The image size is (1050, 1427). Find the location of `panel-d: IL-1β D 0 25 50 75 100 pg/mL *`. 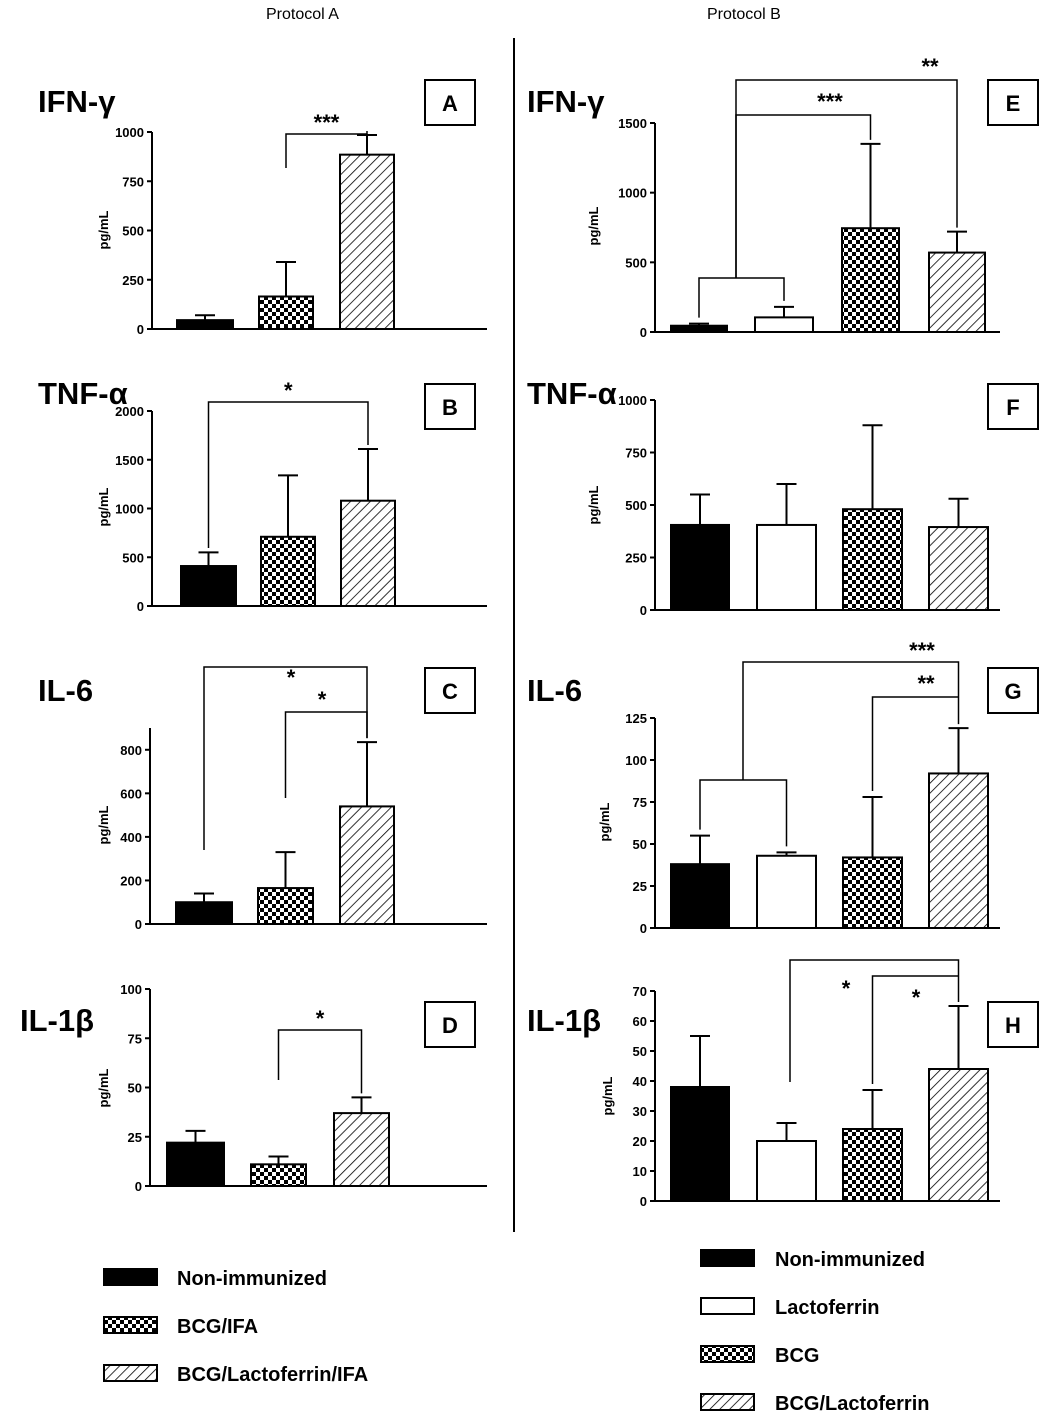

panel-d: IL-1β D 0 25 50 75 100 pg/mL * is located at coordinates (253, 1088).